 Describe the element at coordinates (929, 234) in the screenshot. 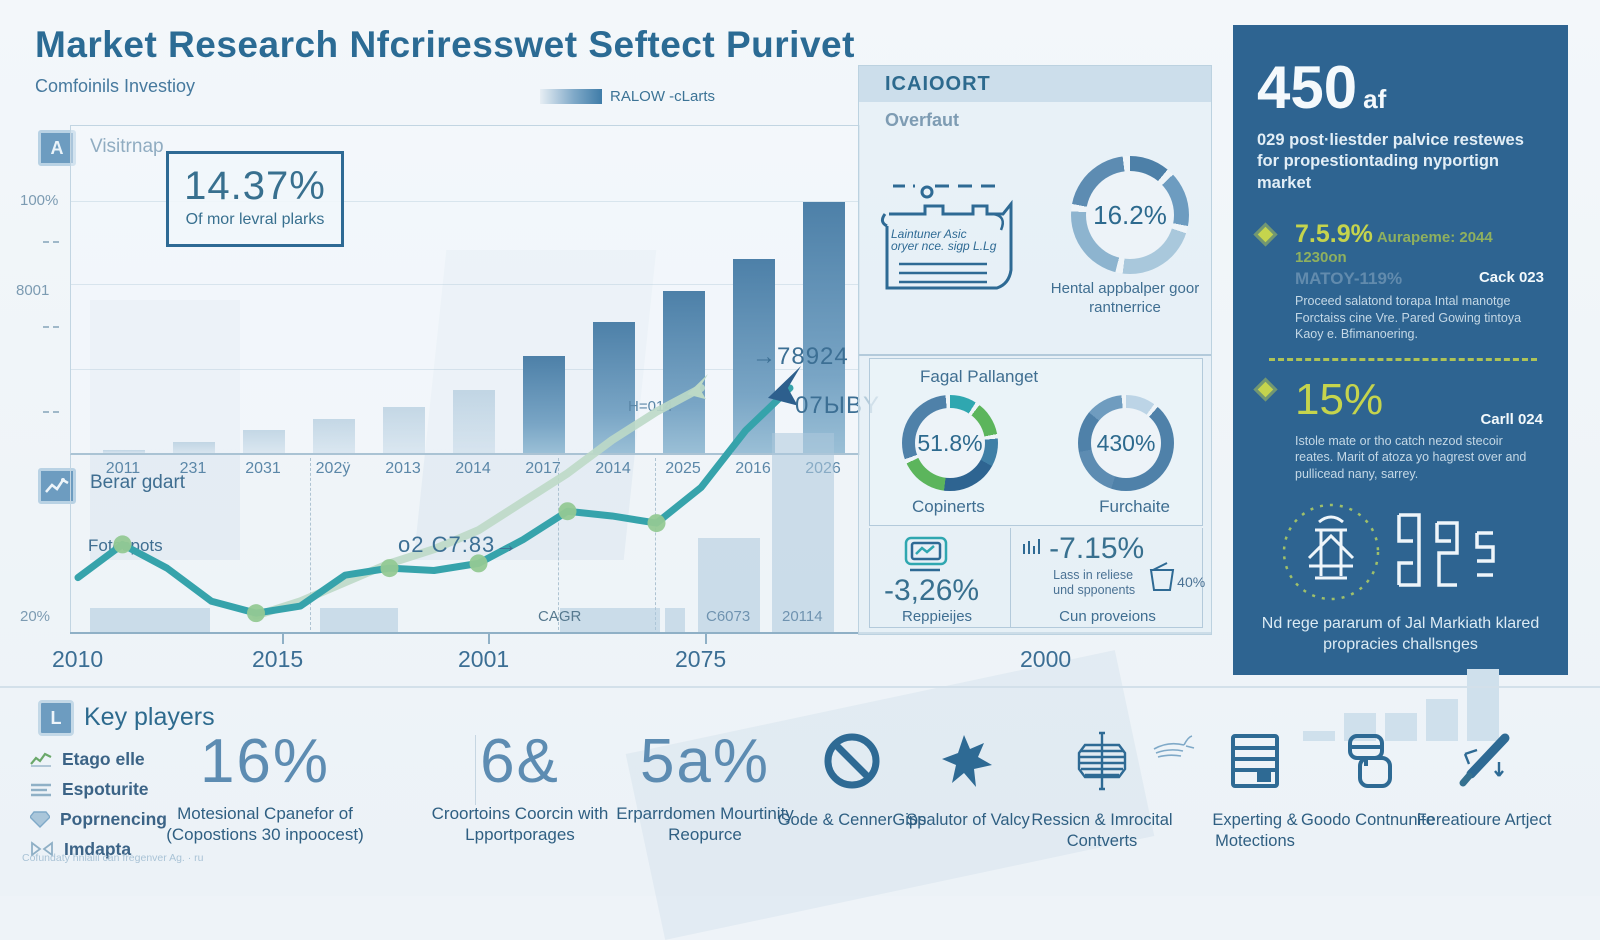

I see `doc-scribble-text: Laintuner Asic` at that location.